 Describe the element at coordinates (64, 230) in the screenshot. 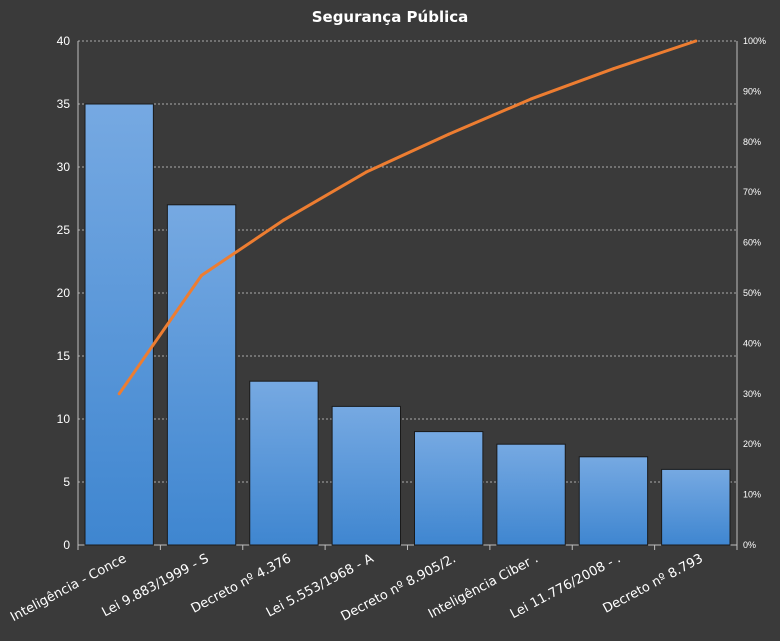

I see `y-tick-label: 25` at that location.